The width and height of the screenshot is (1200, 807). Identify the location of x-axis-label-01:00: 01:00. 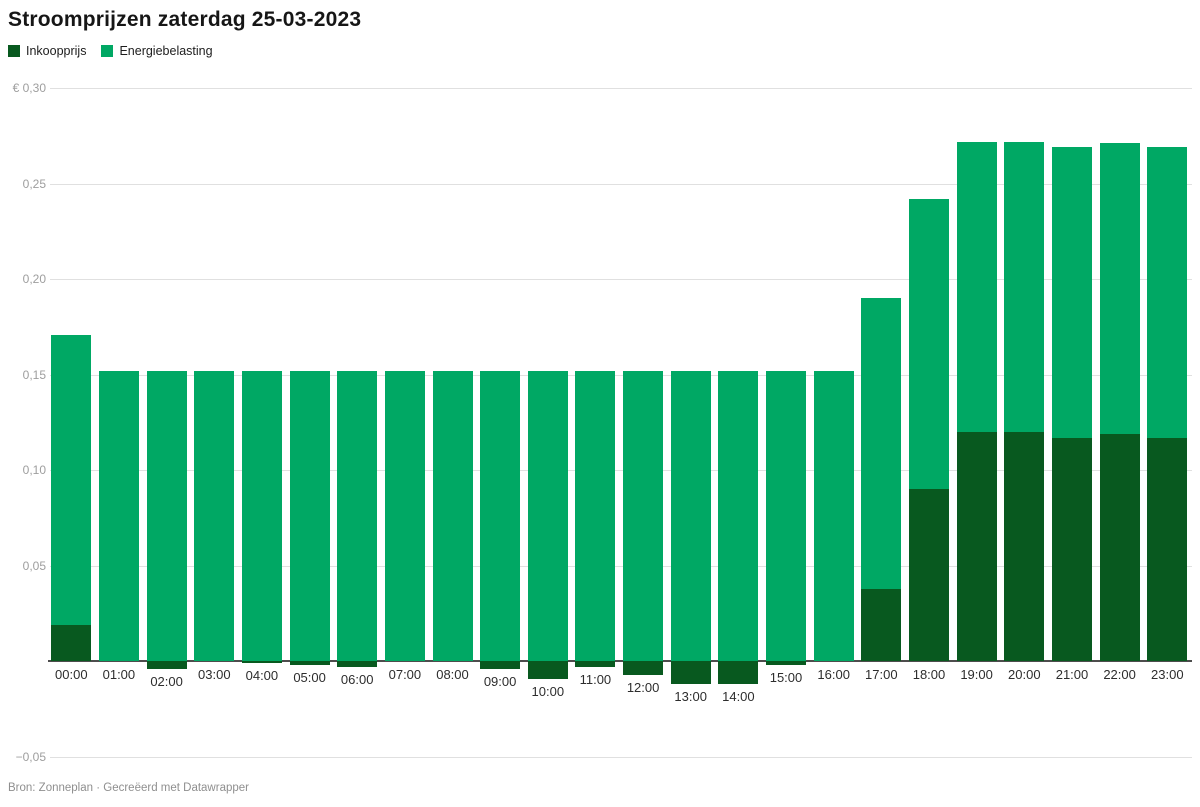
(119, 674).